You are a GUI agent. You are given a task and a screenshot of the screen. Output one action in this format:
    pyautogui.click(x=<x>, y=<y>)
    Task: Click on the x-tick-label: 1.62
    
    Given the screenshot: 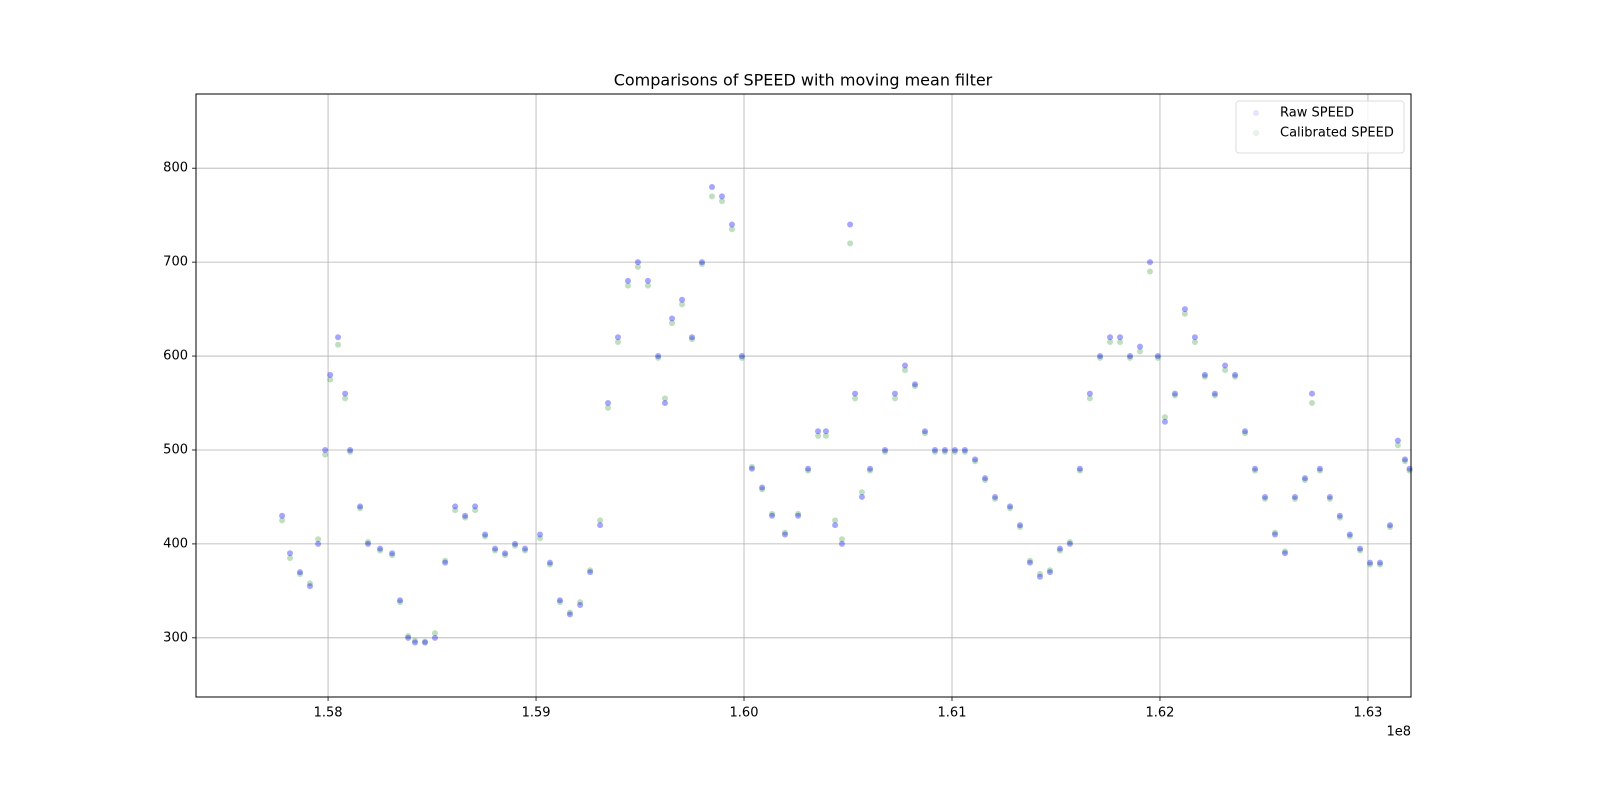 What is the action you would take?
    pyautogui.click(x=1159, y=713)
    